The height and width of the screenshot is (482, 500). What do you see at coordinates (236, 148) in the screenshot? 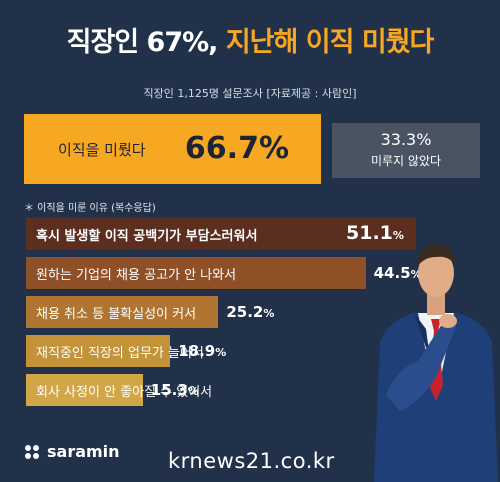
I see `postponed-value: 66.7%` at bounding box center [236, 148].